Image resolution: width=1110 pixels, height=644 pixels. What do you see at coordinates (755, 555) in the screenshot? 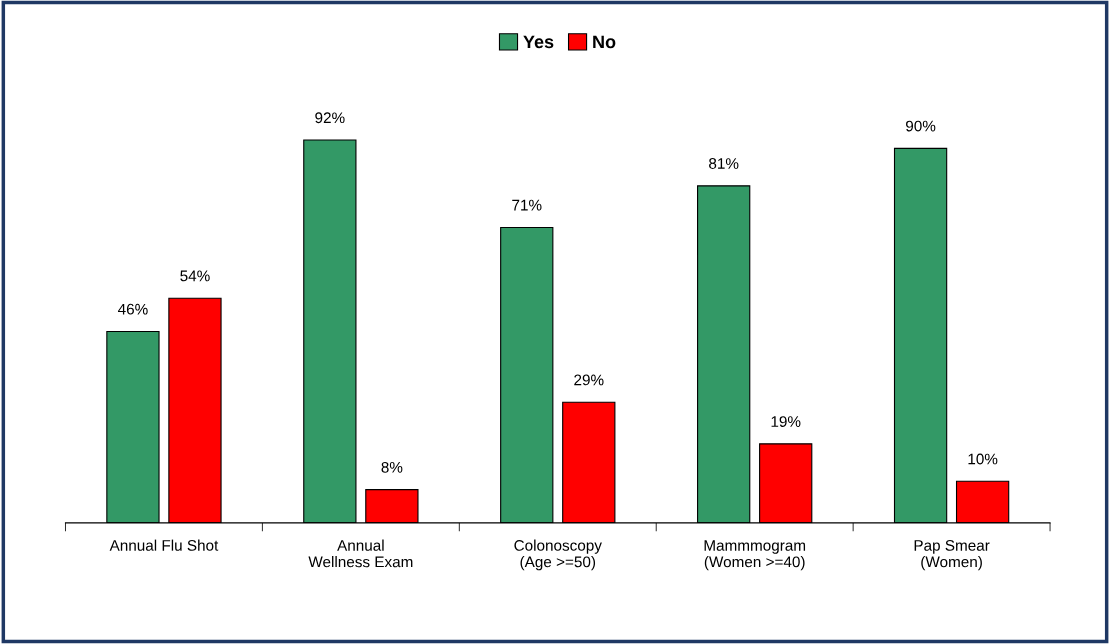
I see `x-tick-label: Mammmogram (Women >=40)` at bounding box center [755, 555].